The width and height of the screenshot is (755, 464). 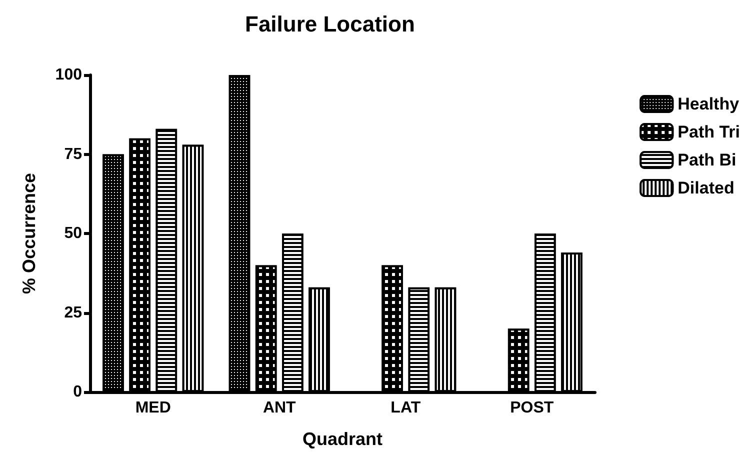 I want to click on y-tick-label: 25, so click(x=73, y=313).